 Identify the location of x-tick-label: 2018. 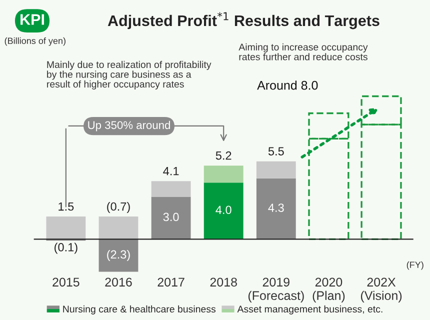
(223, 282).